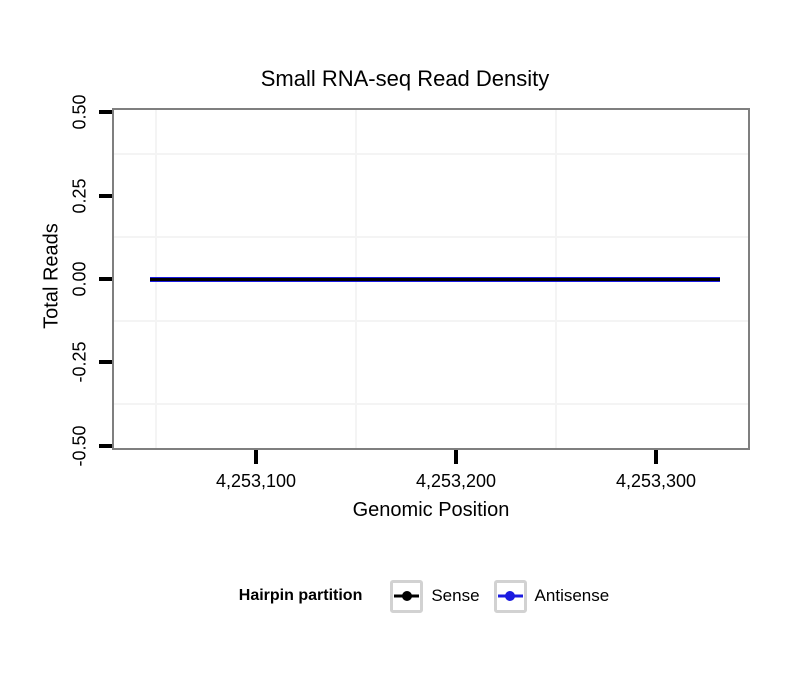 This screenshot has width=810, height=690. Describe the element at coordinates (79, 362) in the screenshot. I see `y-tick-label: -0.25` at that location.